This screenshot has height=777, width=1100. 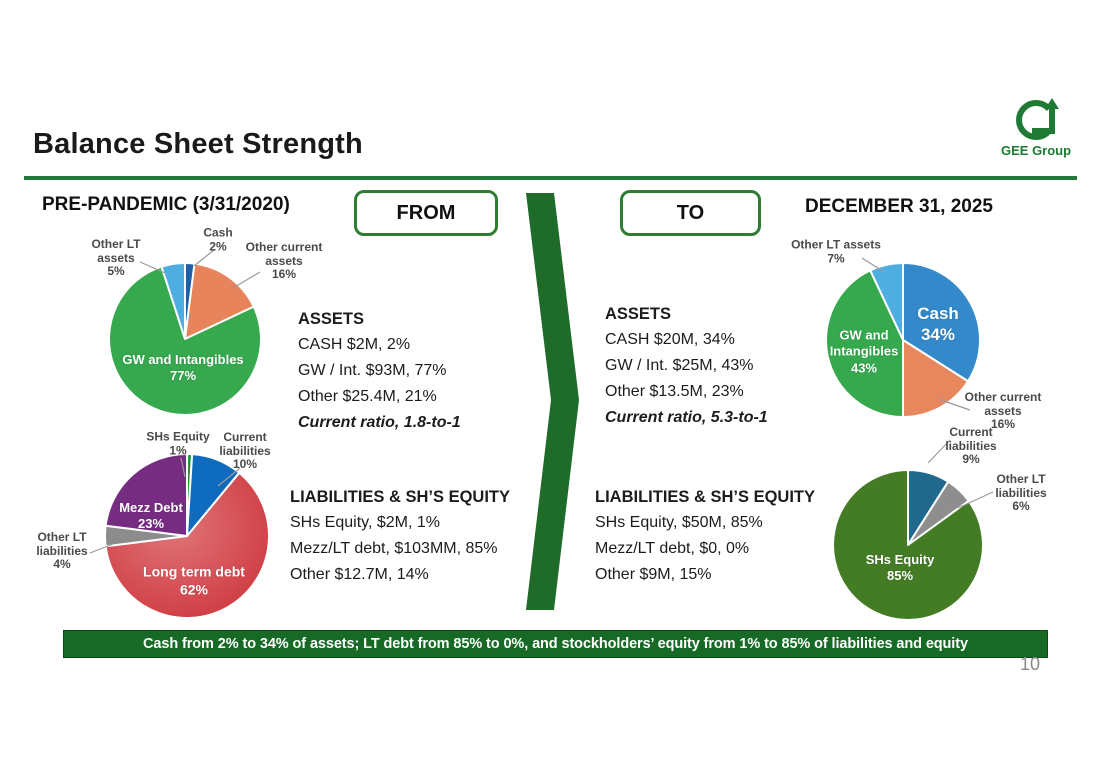 I want to click on from-label: FROM, so click(x=426, y=212).